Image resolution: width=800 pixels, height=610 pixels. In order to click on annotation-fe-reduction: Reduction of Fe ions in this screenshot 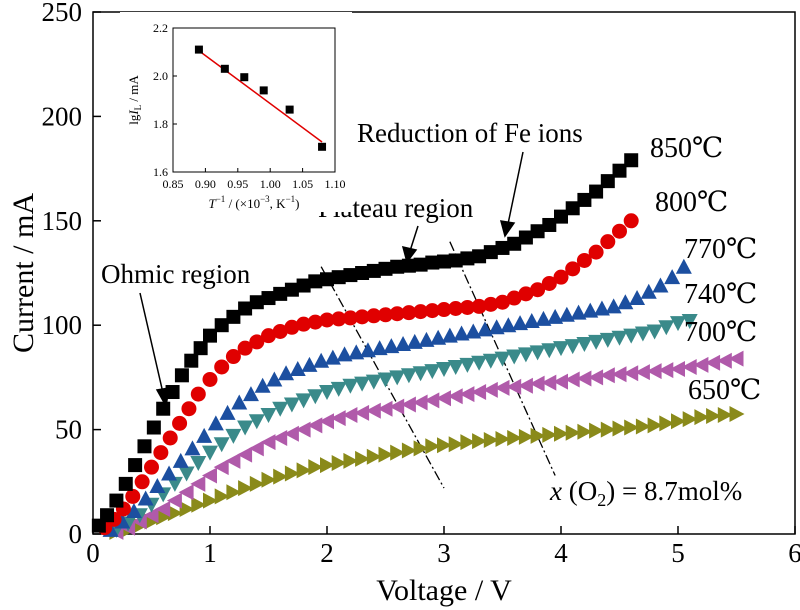, I will do `click(470, 133)`.